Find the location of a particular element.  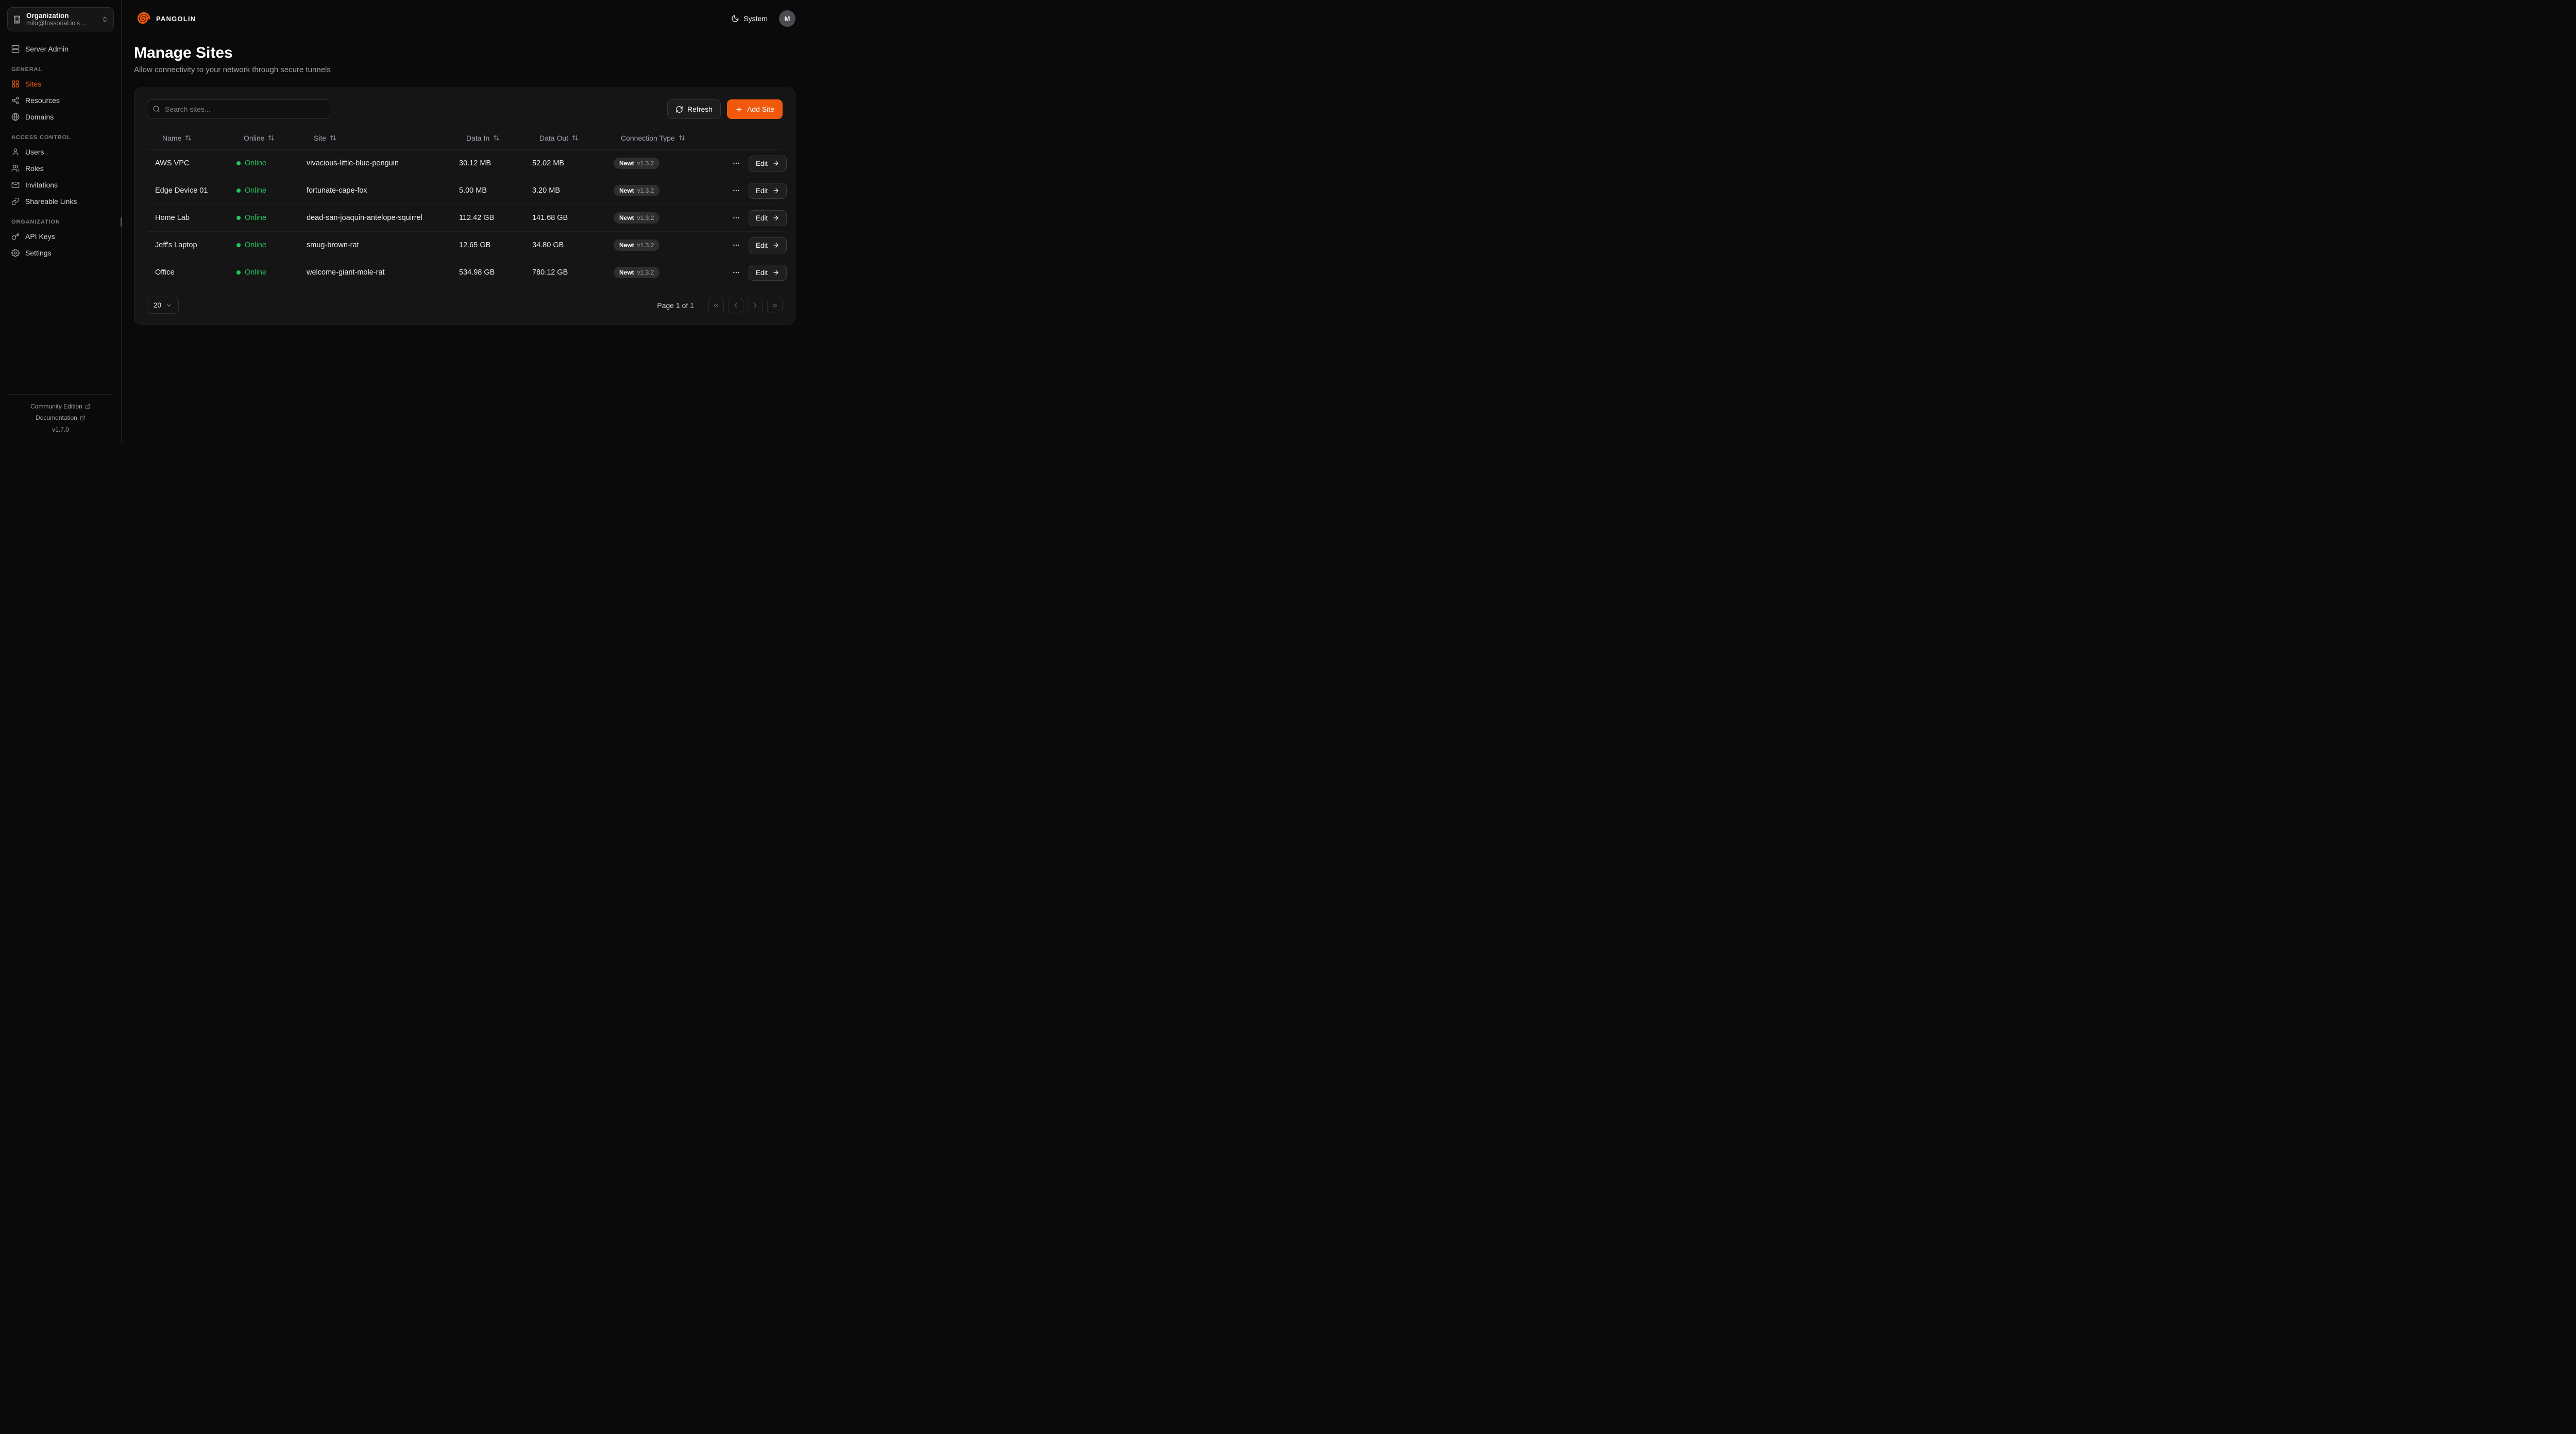

sidebar-item-label: Domains is located at coordinates (39, 117).